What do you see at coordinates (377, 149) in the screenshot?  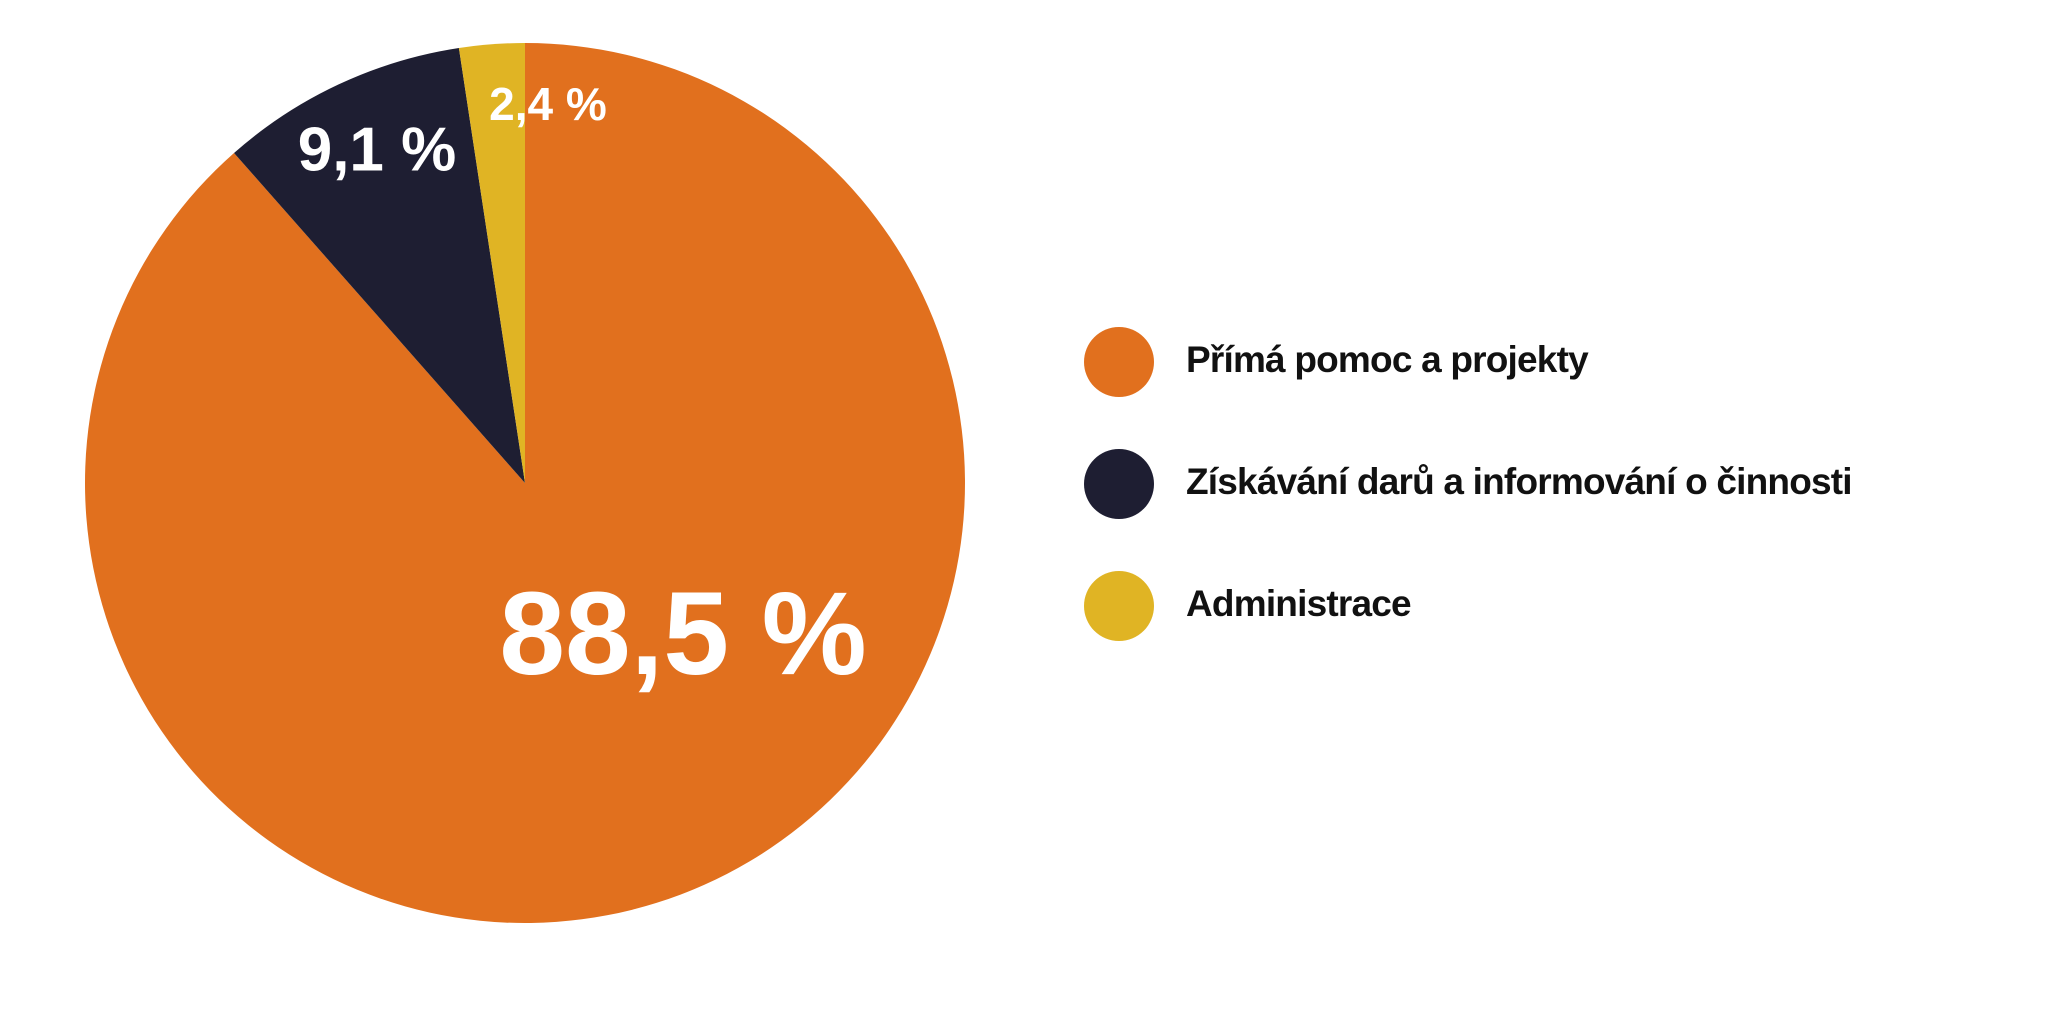 I see `slice-label: 9,1 %` at bounding box center [377, 149].